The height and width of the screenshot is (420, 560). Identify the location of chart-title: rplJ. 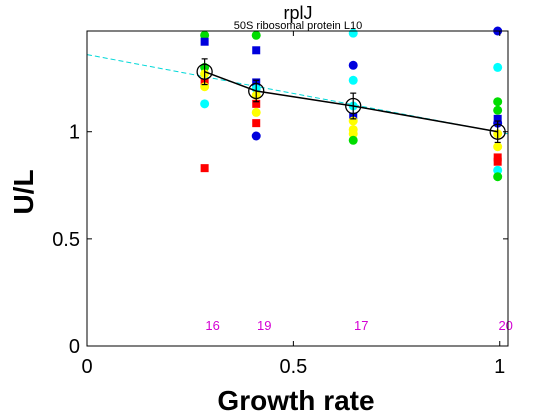
(297, 13).